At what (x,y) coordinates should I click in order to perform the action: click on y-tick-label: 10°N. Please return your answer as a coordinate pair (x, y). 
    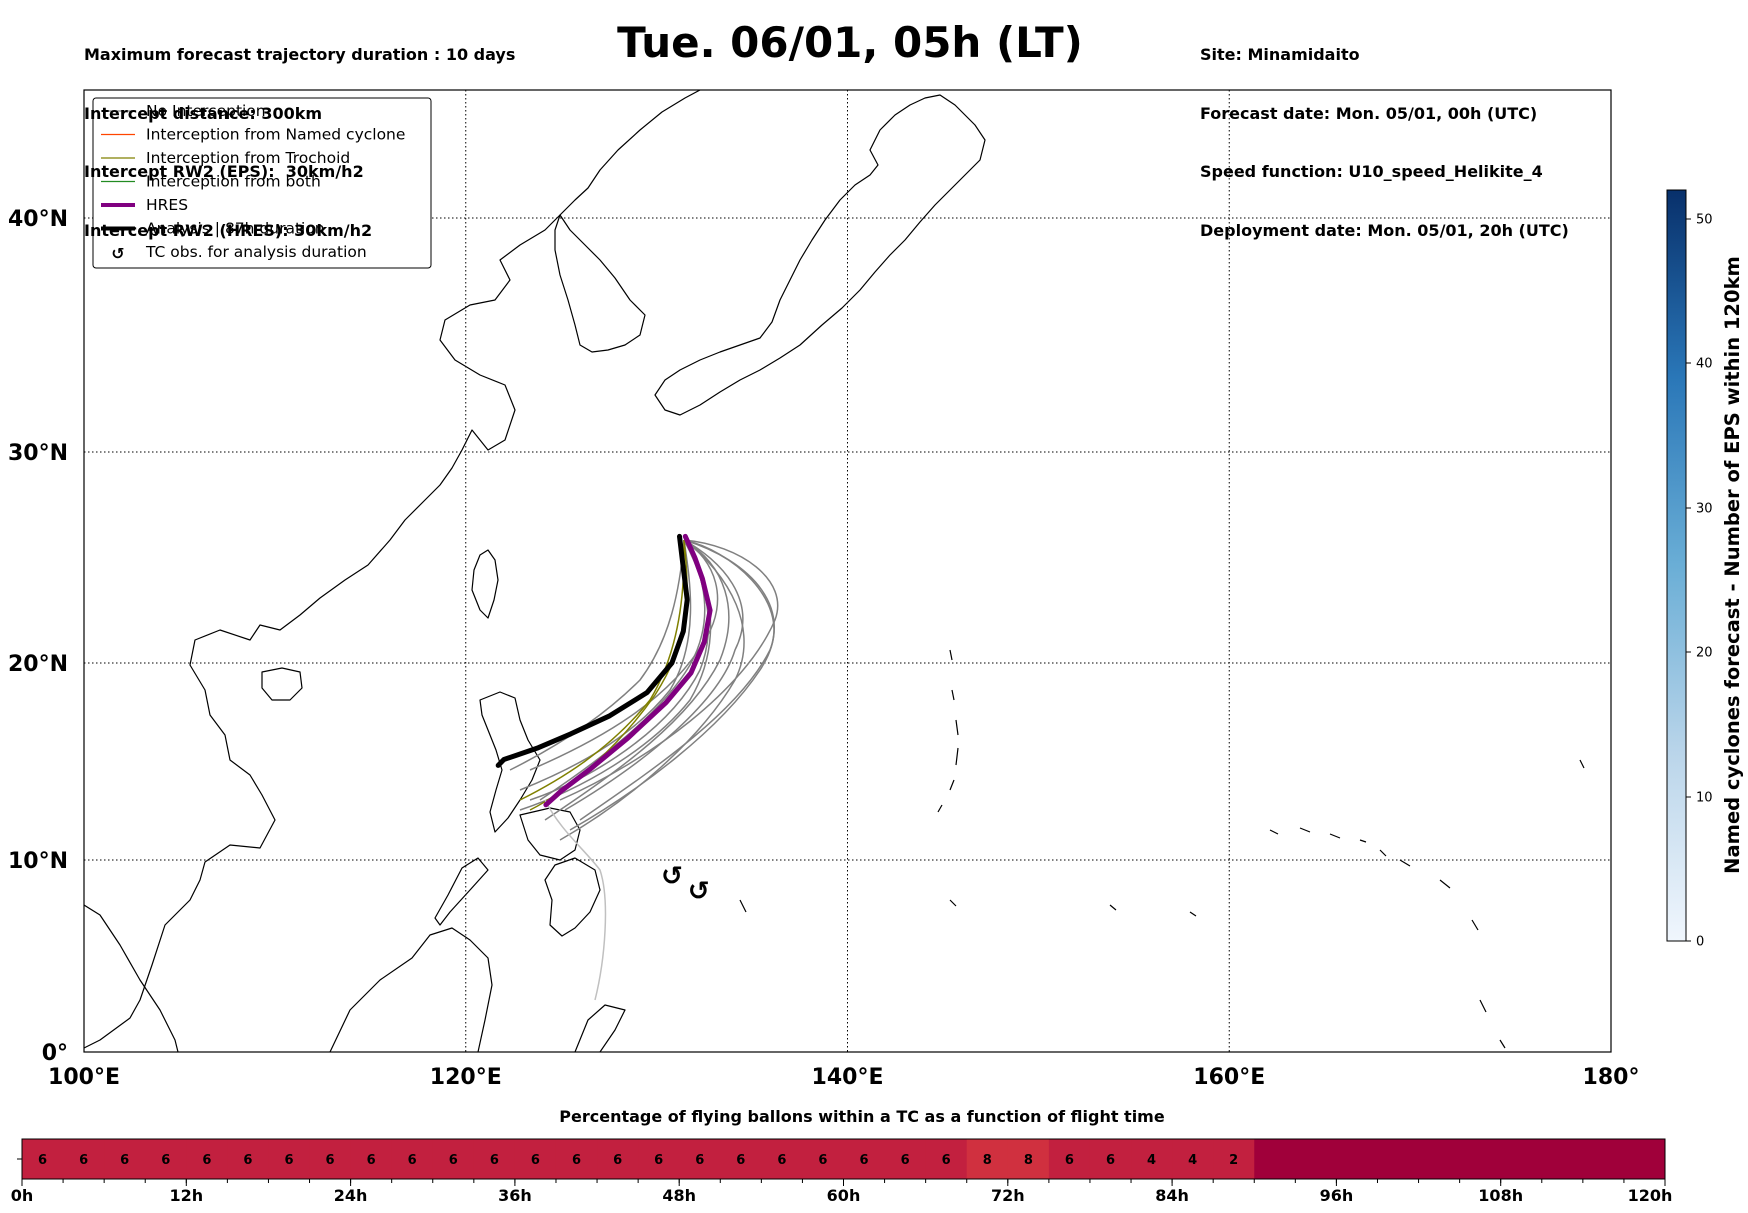
    Looking at the image, I should click on (38, 861).